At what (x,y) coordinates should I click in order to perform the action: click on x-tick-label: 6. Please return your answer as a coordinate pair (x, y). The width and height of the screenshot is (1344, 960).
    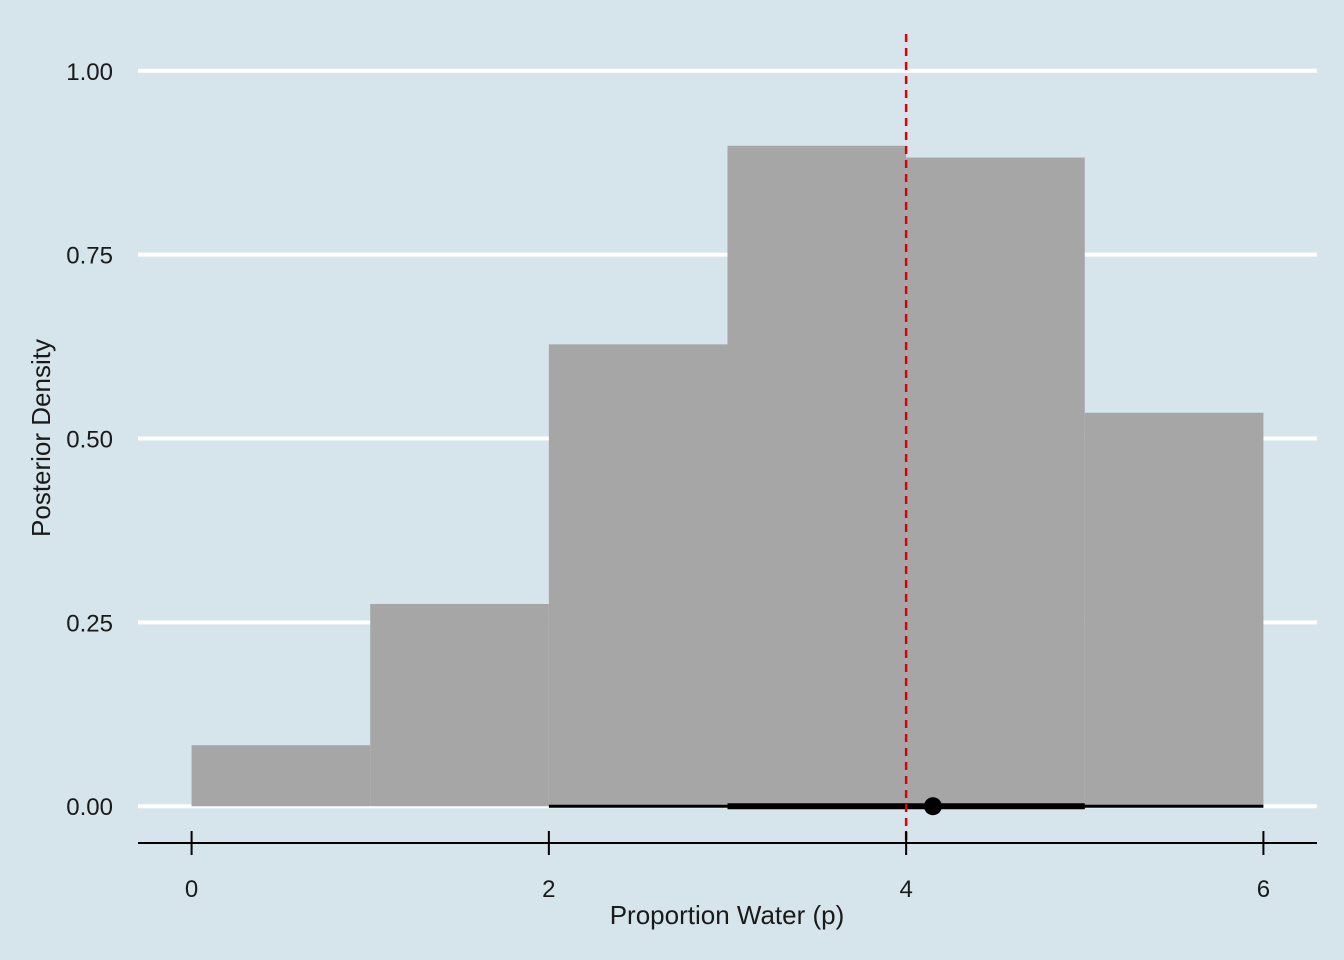
    Looking at the image, I should click on (1263, 889).